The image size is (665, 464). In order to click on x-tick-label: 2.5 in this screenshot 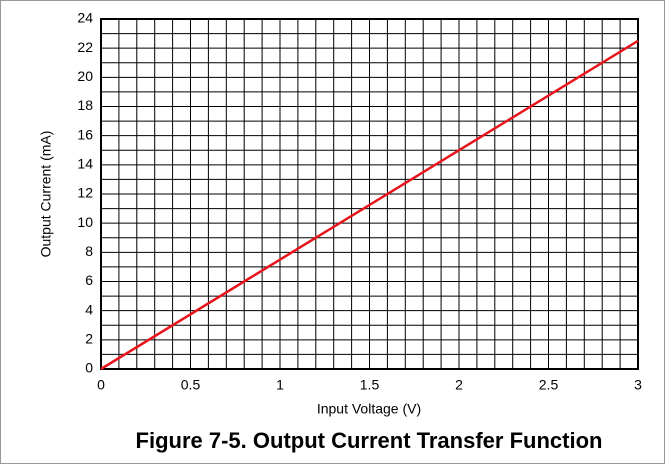, I will do `click(549, 385)`.